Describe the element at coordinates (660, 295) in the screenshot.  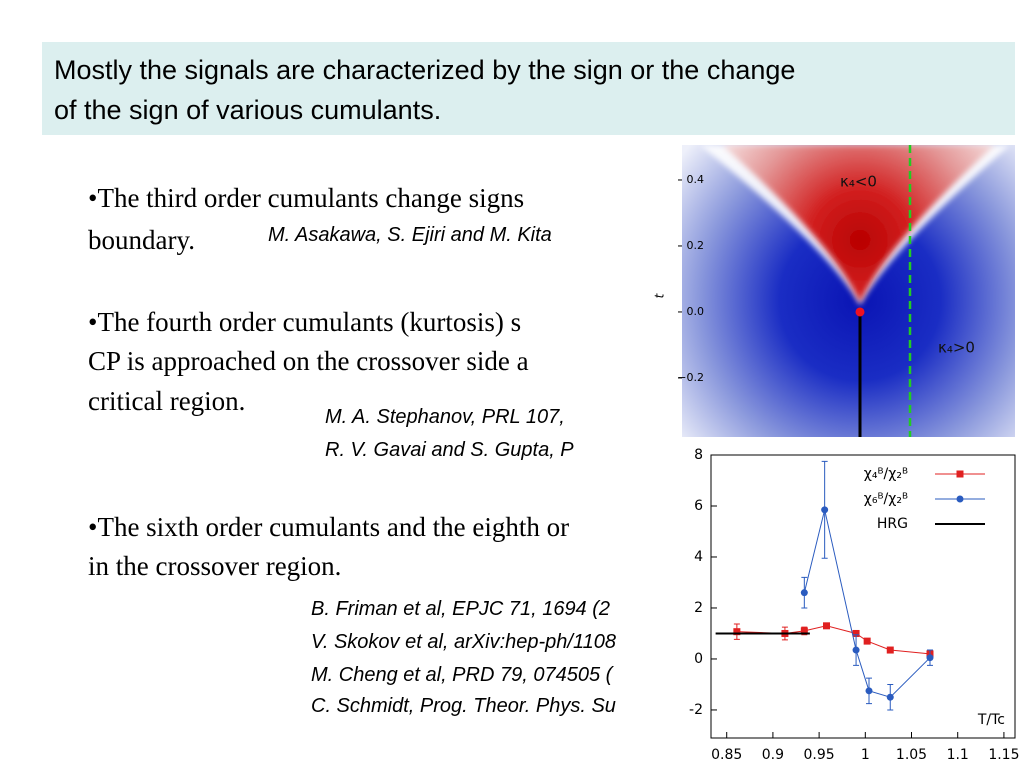
I see `y-axis-label: t` at that location.